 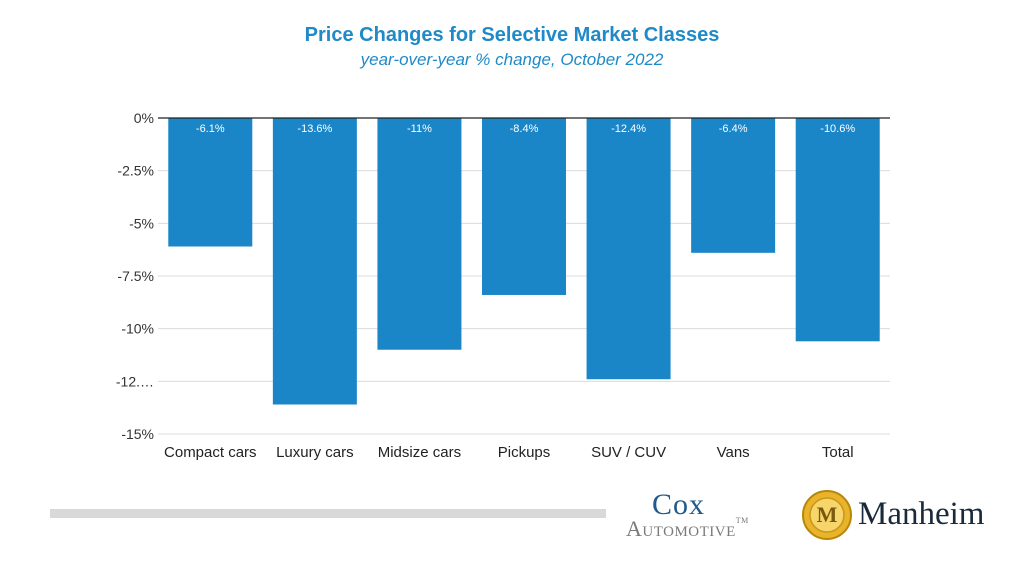 I want to click on cox-automotive-logo: Cox AutomotiveTM, so click(x=707, y=516).